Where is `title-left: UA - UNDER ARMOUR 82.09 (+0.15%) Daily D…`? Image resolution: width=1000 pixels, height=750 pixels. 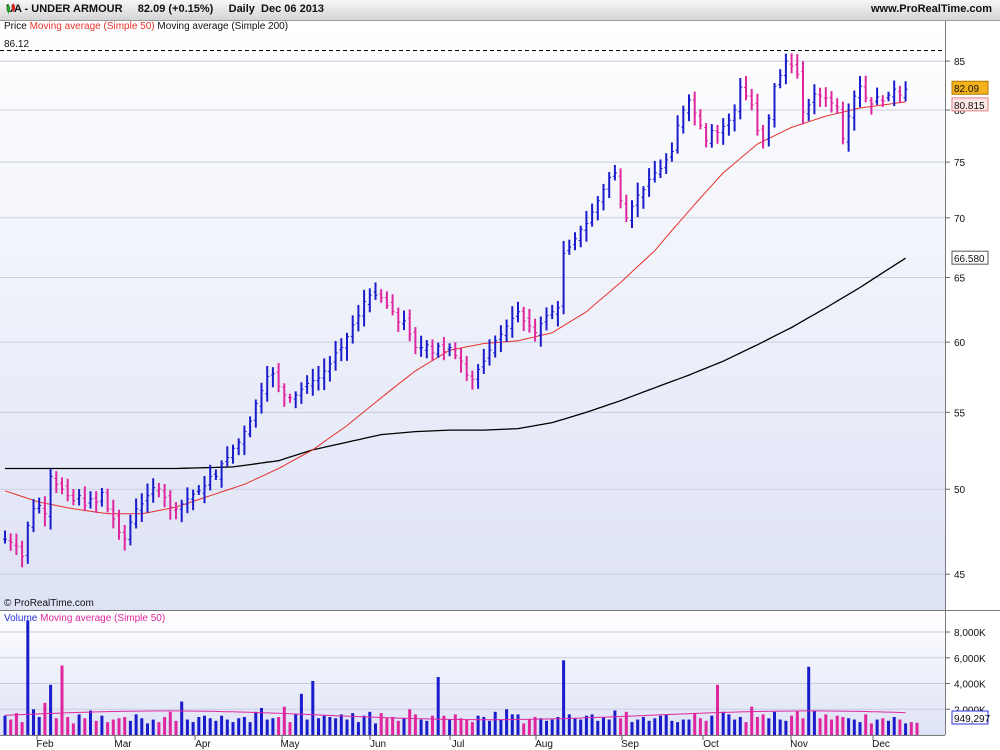
title-left: UA - UNDER ARMOUR 82.09 (+0.15%) Daily D… is located at coordinates (165, 9).